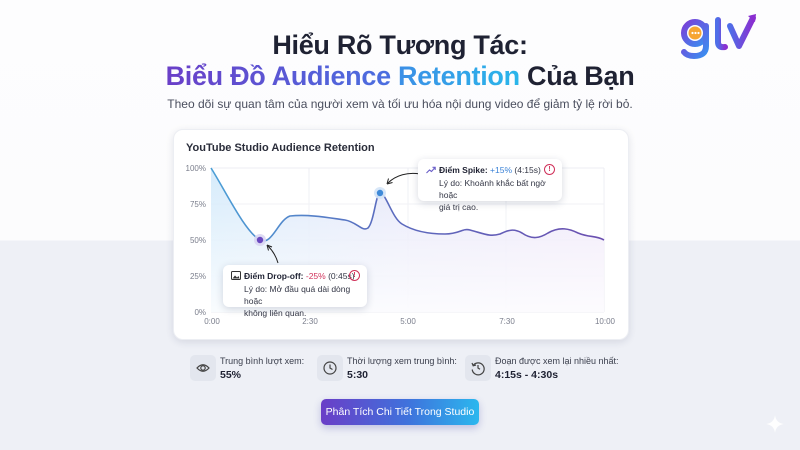  What do you see at coordinates (330, 368) in the screenshot?
I see `clock-icon` at bounding box center [330, 368].